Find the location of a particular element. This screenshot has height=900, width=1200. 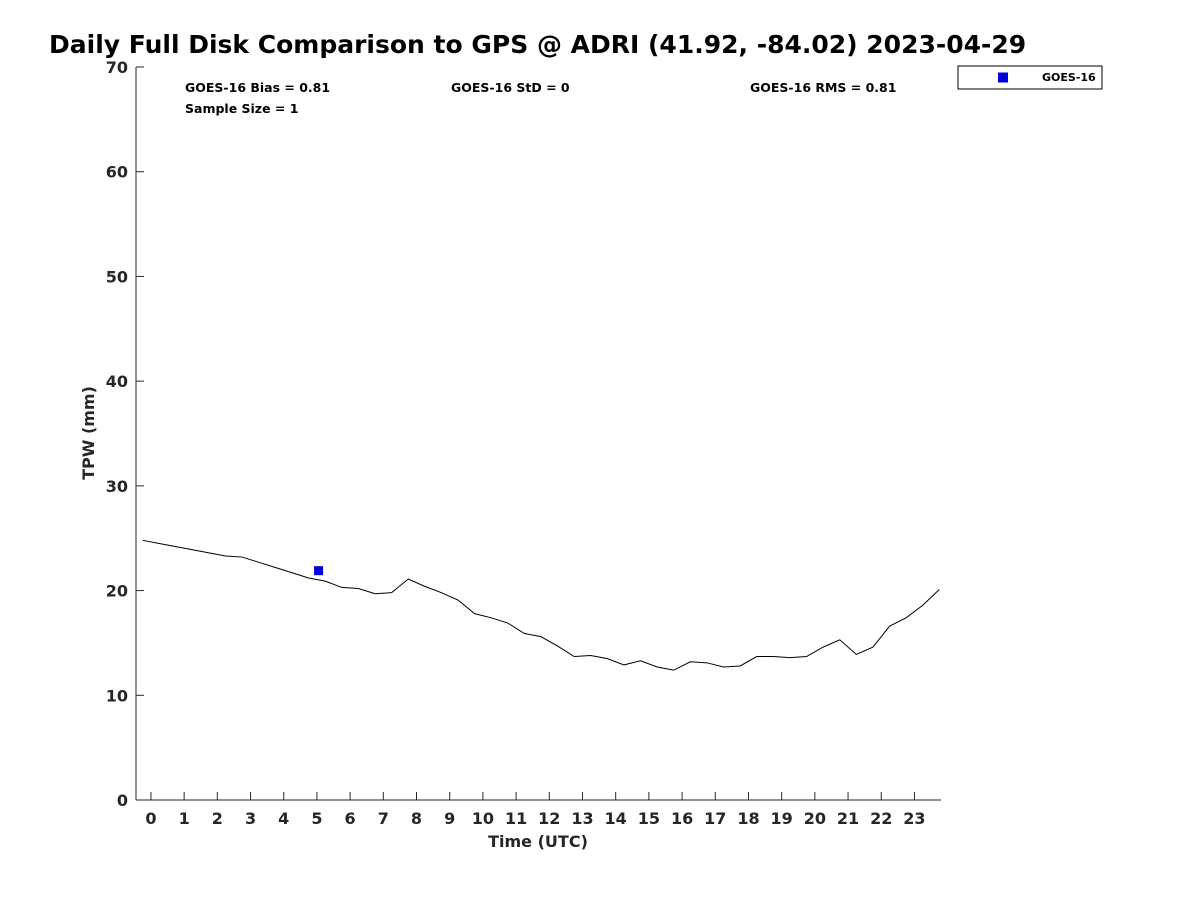

x-tick-label: 18 is located at coordinates (748, 818).